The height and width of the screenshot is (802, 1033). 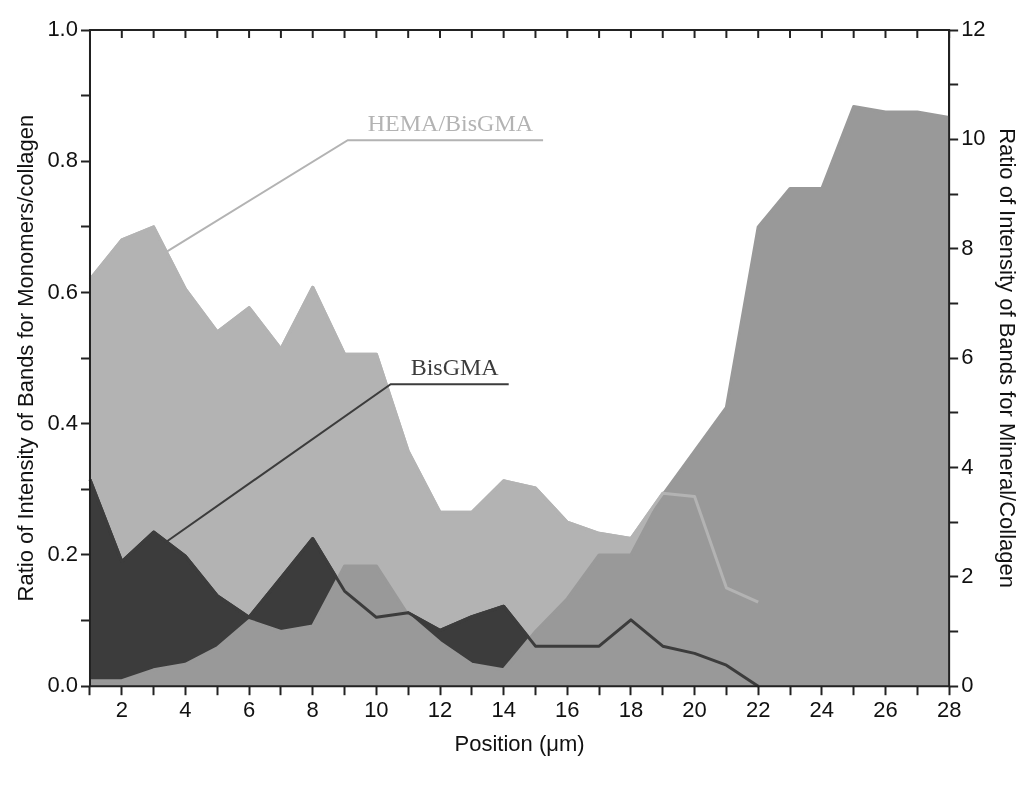 What do you see at coordinates (440, 710) in the screenshot?
I see `x-tick-label: 12` at bounding box center [440, 710].